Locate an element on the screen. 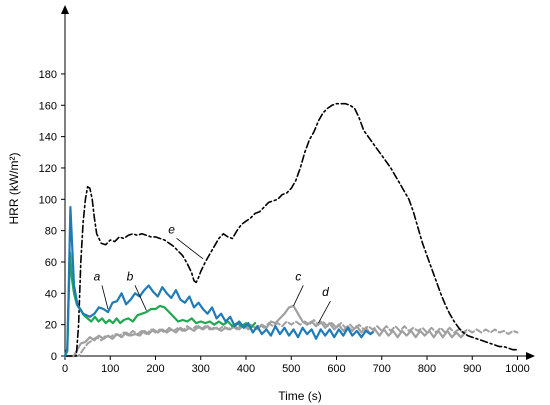 Image resolution: width=550 pixels, height=405 pixels. annotation-a-label: a is located at coordinates (97, 276).